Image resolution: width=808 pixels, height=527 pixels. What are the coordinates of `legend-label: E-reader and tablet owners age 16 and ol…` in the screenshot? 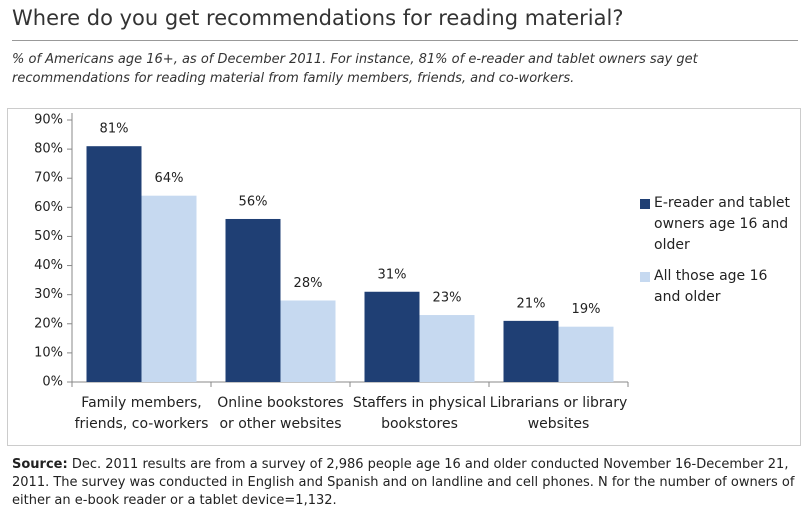 It's located at (722, 224).